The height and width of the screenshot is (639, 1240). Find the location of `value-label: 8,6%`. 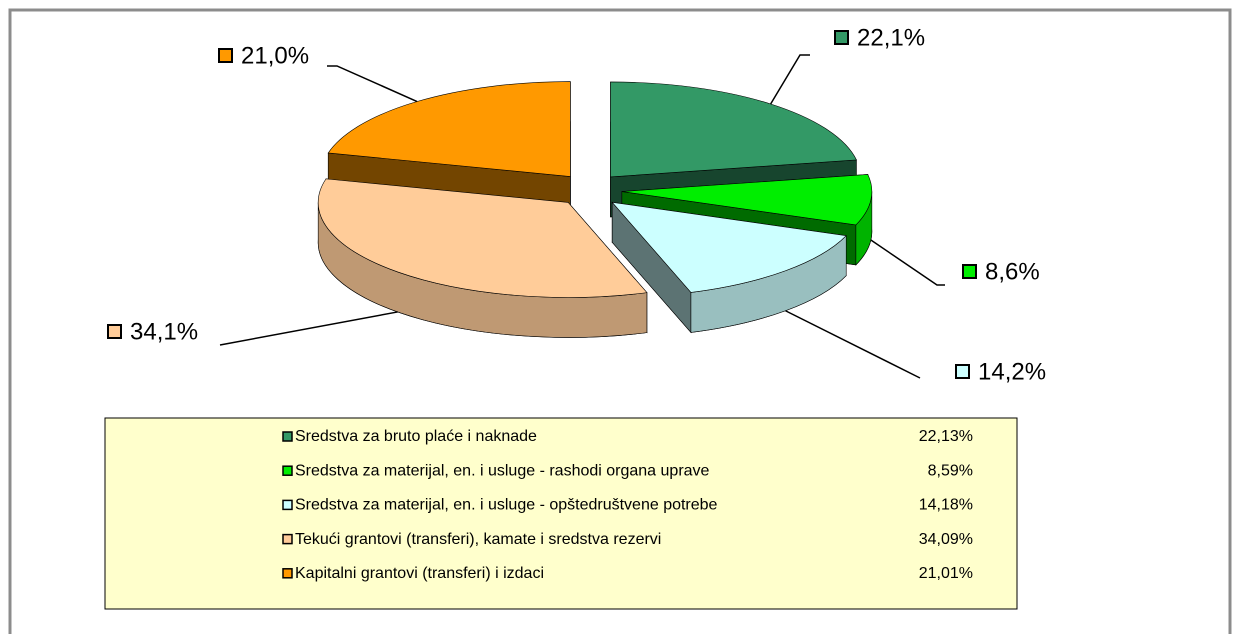

value-label: 8,6% is located at coordinates (1012, 271).